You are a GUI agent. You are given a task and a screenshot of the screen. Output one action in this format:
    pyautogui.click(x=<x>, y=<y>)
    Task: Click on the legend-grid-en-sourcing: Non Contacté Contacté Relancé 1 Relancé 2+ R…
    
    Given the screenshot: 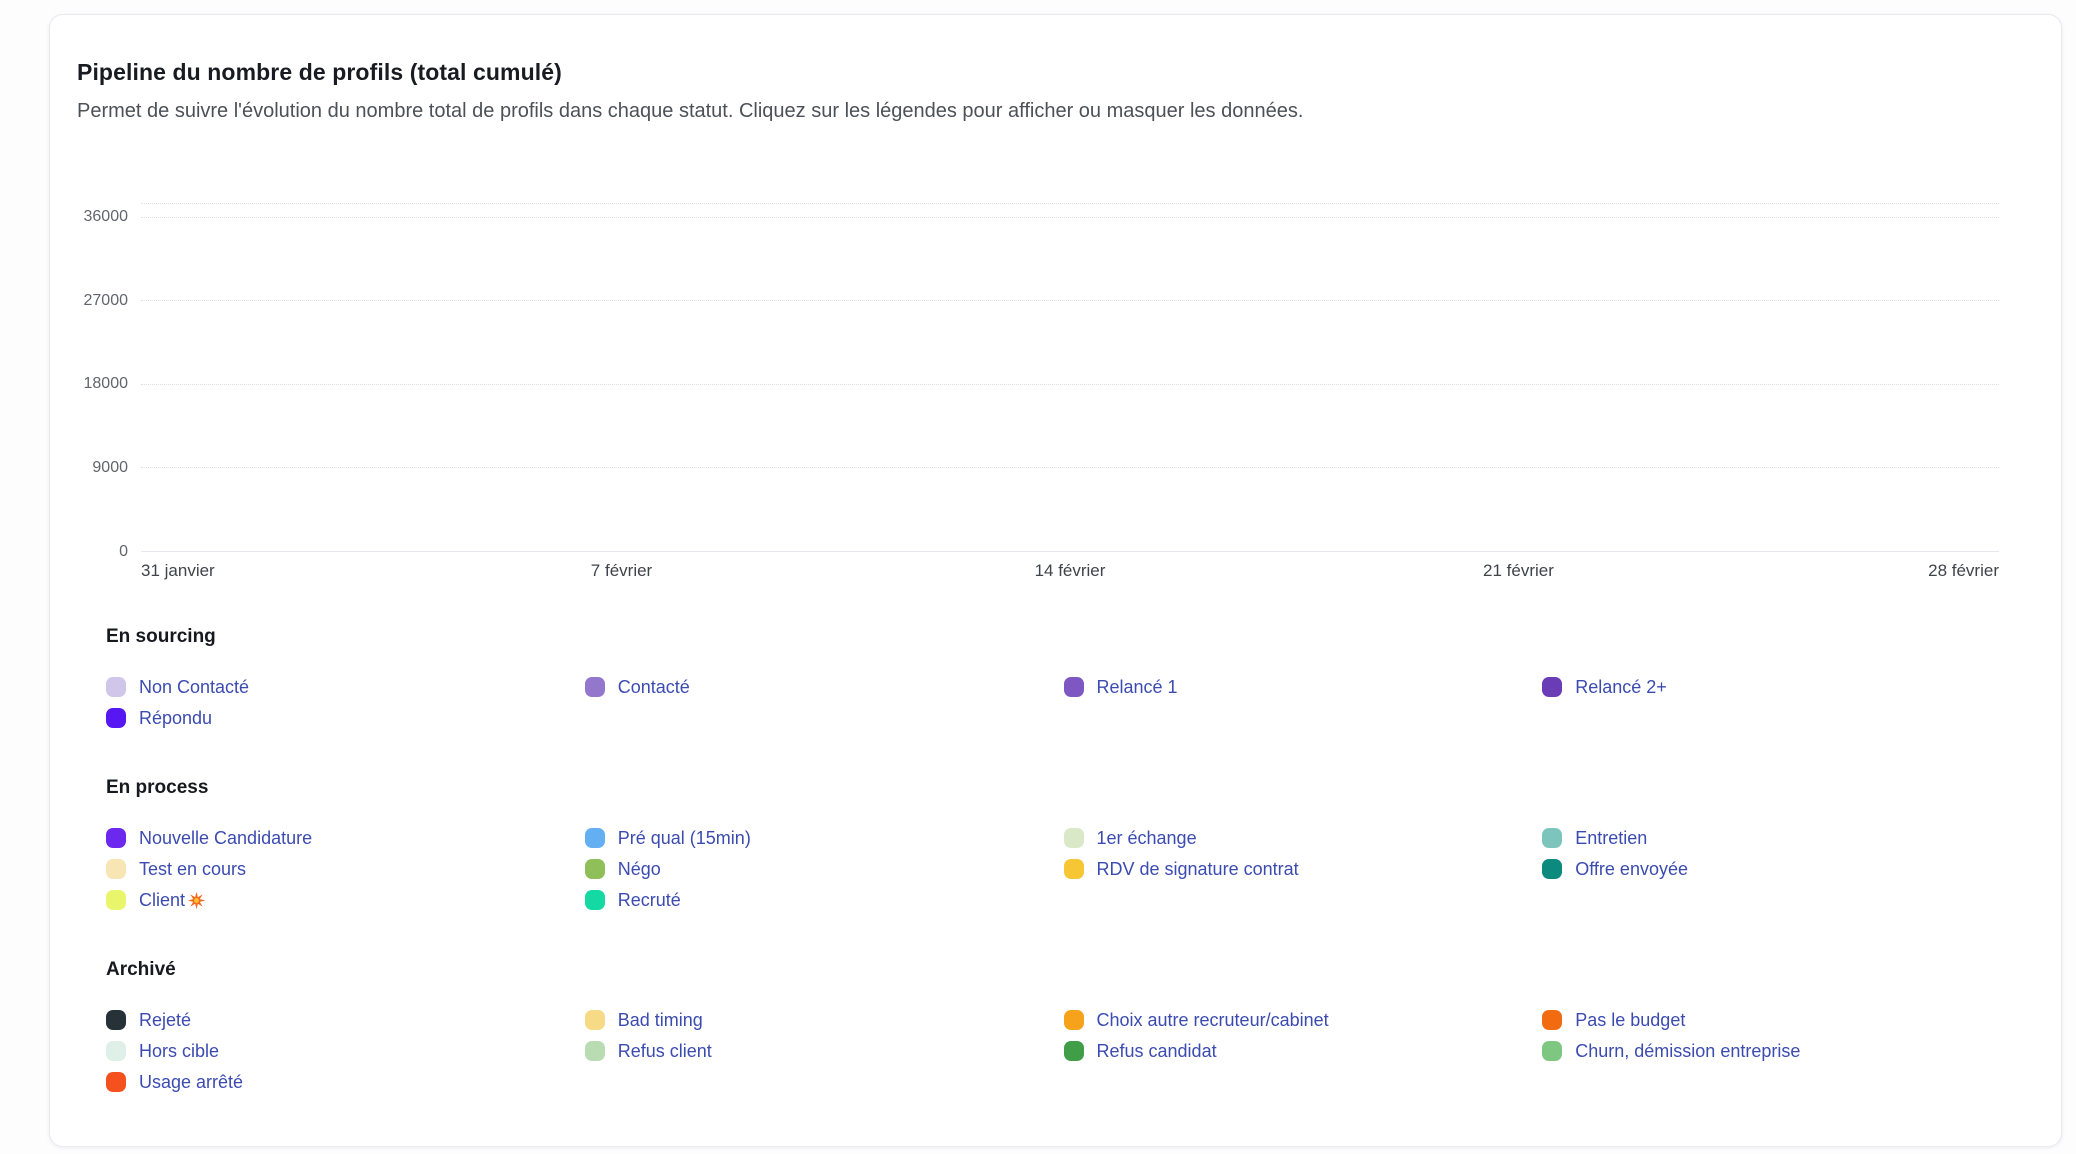 What is the action you would take?
    pyautogui.click(x=1063, y=702)
    